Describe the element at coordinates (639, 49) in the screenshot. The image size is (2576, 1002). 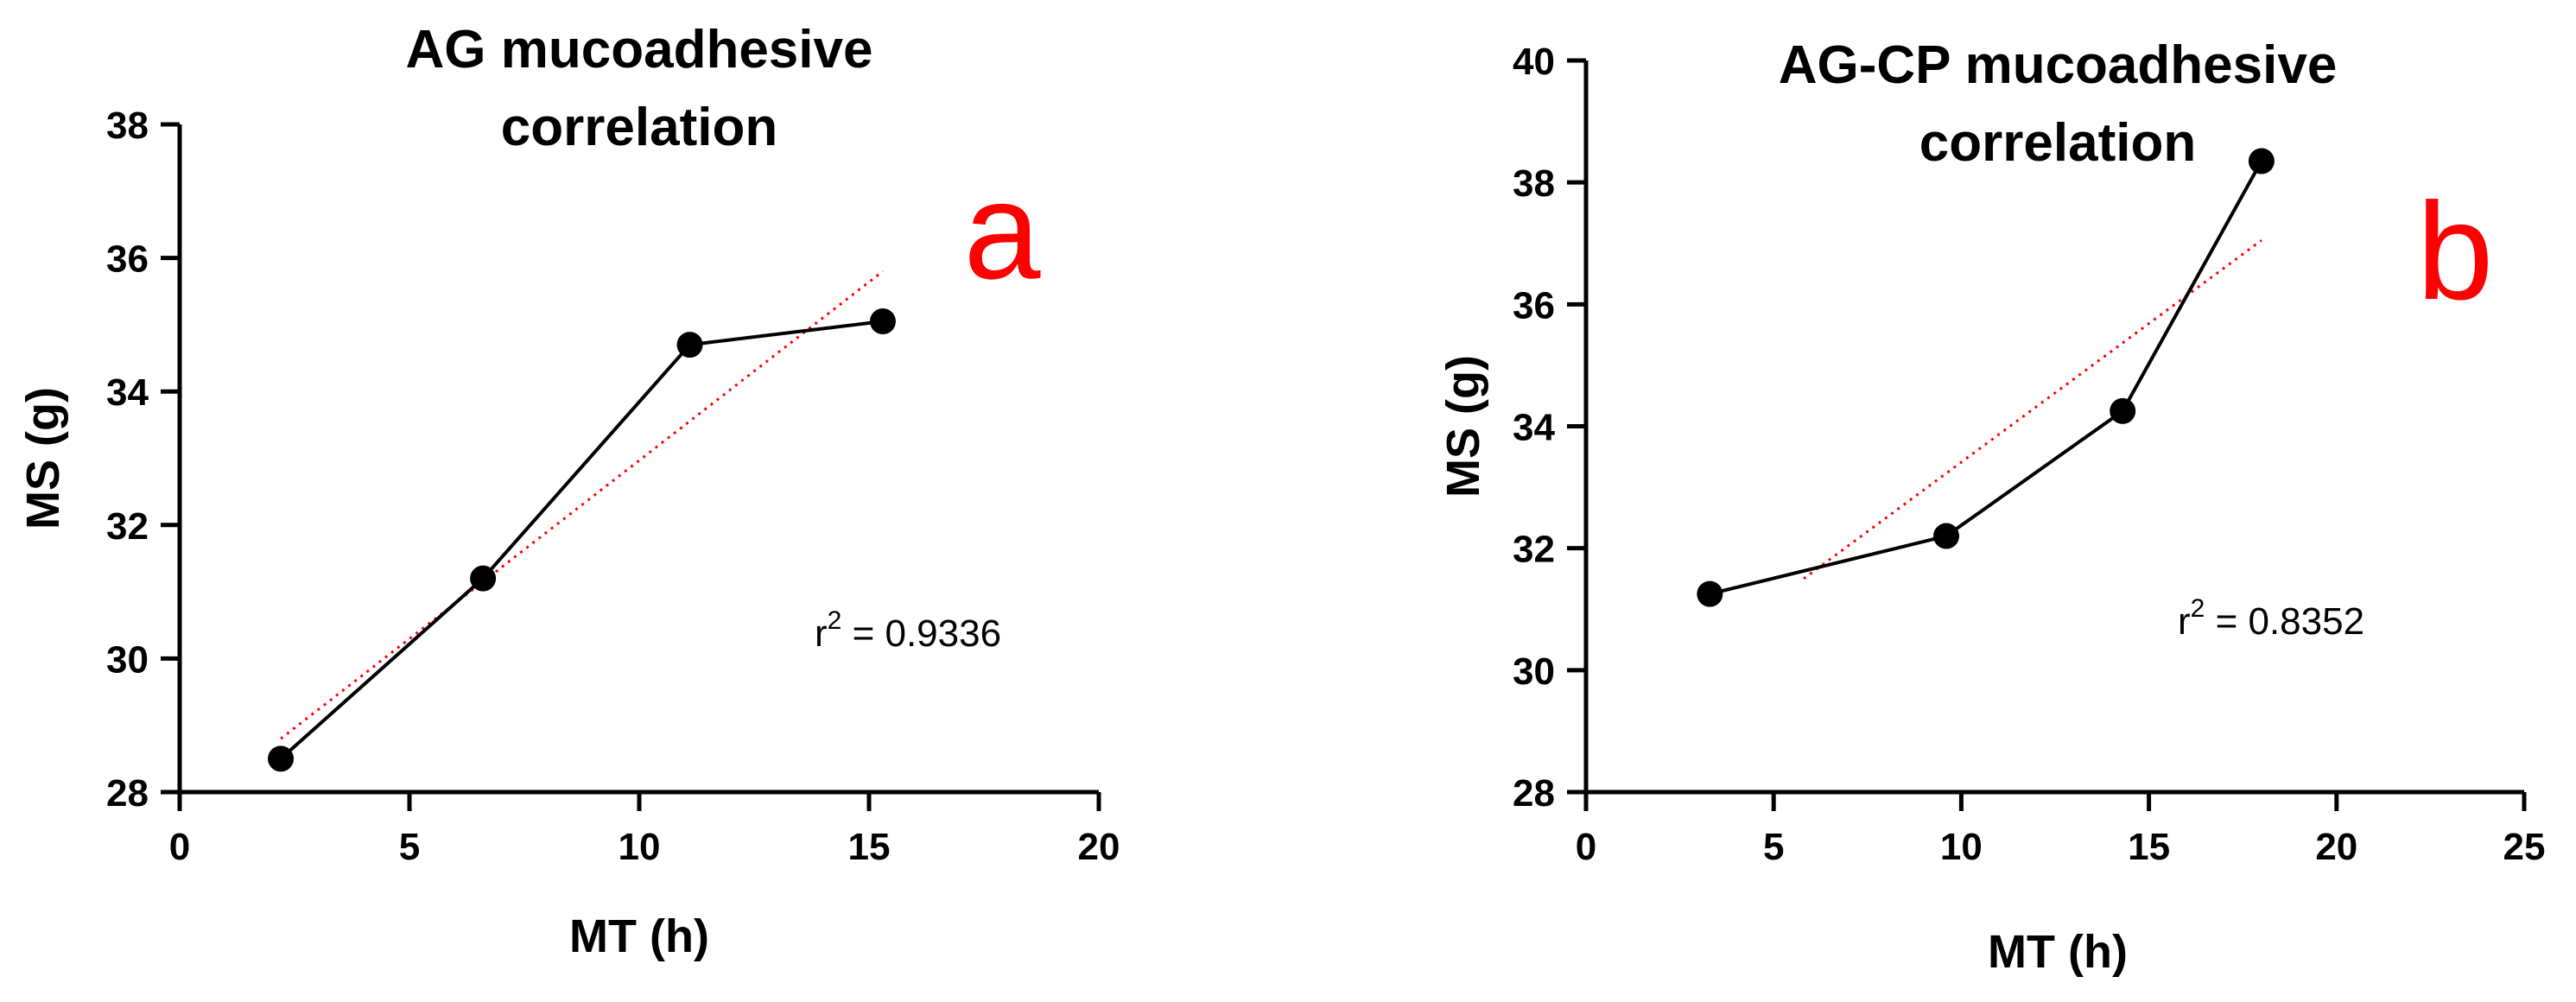
I see `chart-title-line: AG mucoadhesive` at that location.